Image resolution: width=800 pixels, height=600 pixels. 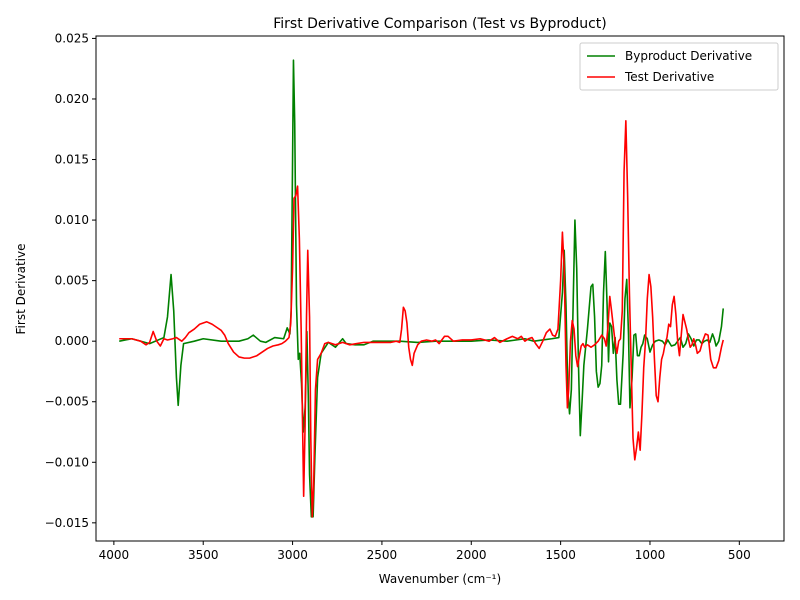 I want to click on legend-box, so click(x=679, y=66).